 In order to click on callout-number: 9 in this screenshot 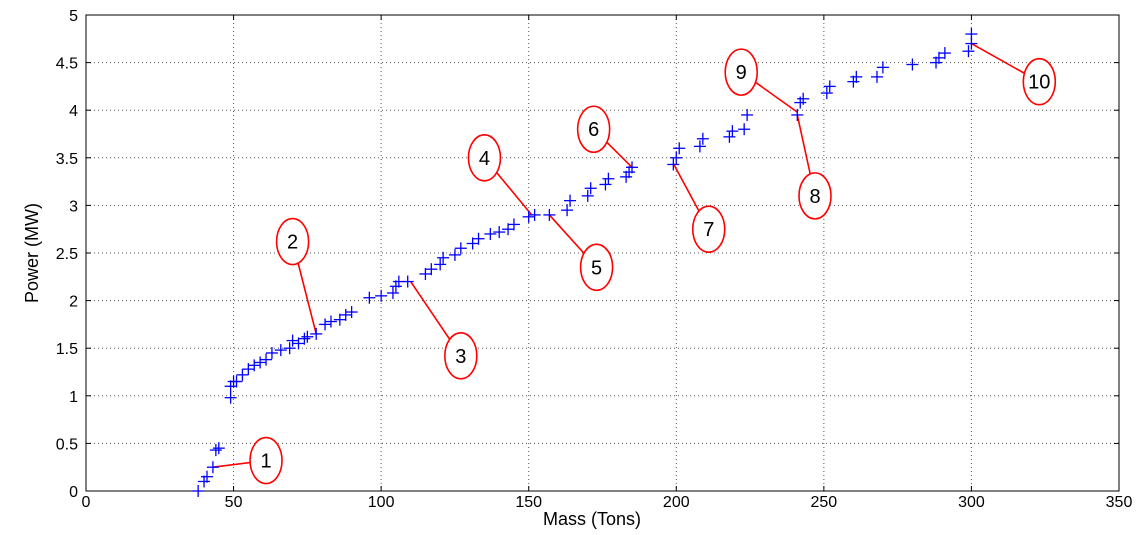, I will do `click(741, 73)`.